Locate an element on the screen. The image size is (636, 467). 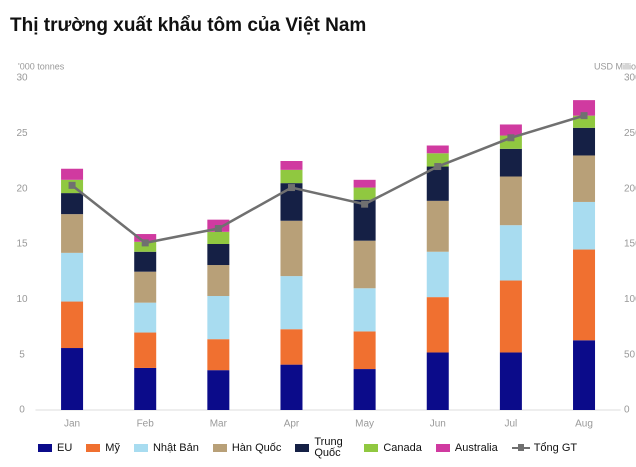
y2-tick-label: 50 is located at coordinates (630, 354).